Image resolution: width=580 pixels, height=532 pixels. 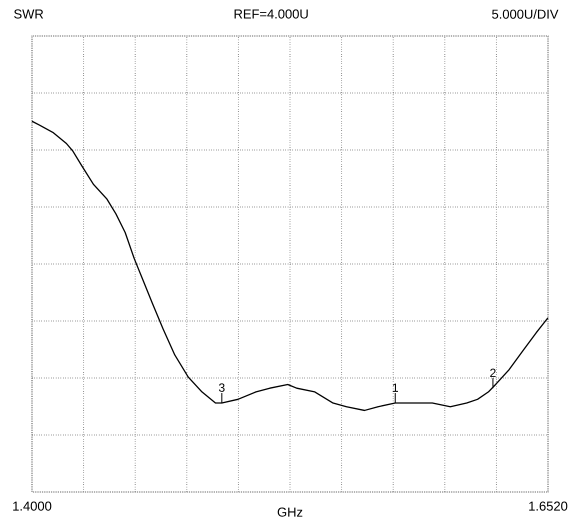 I want to click on x-axis-title: GHz, so click(x=290, y=512).